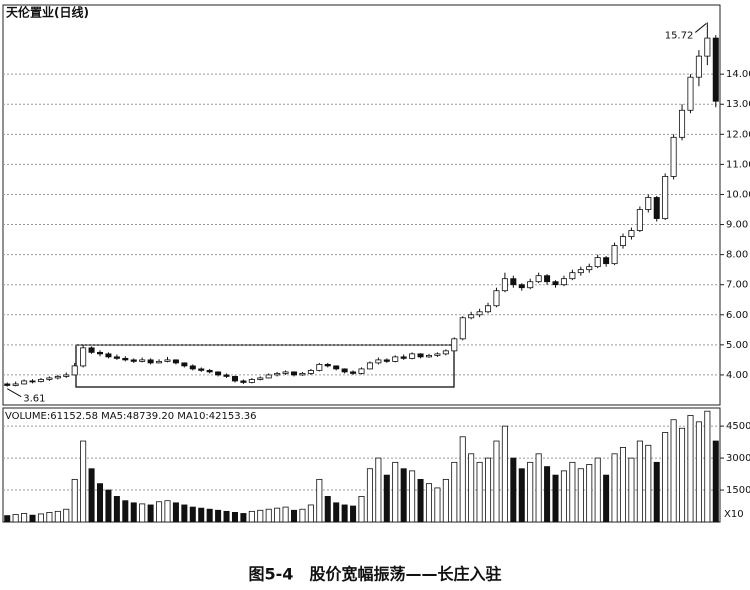  I want to click on y-tick-label: 30000, so click(738, 458).